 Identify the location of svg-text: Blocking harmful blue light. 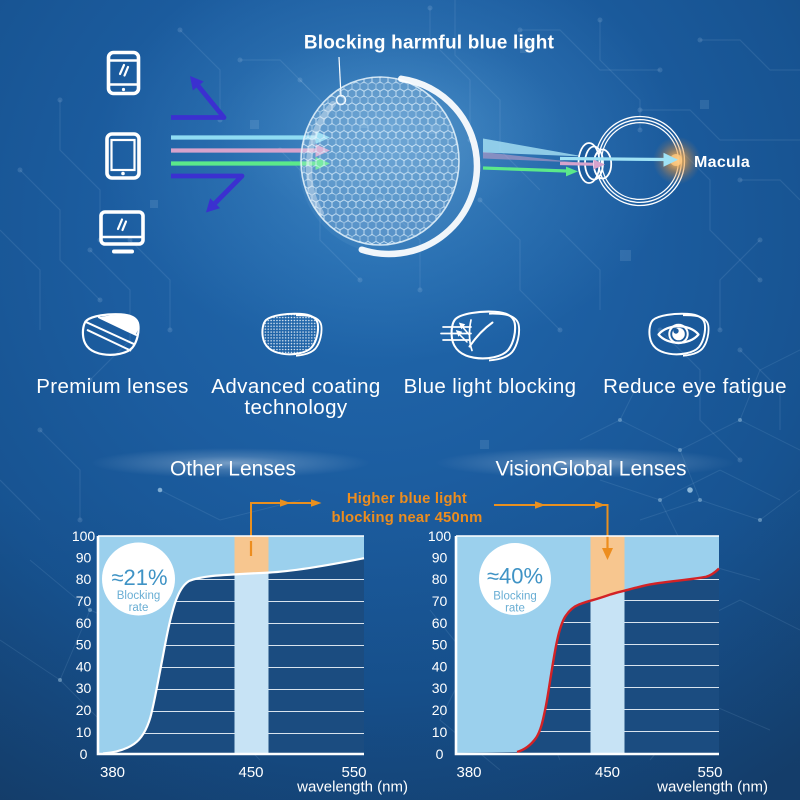
(429, 43).